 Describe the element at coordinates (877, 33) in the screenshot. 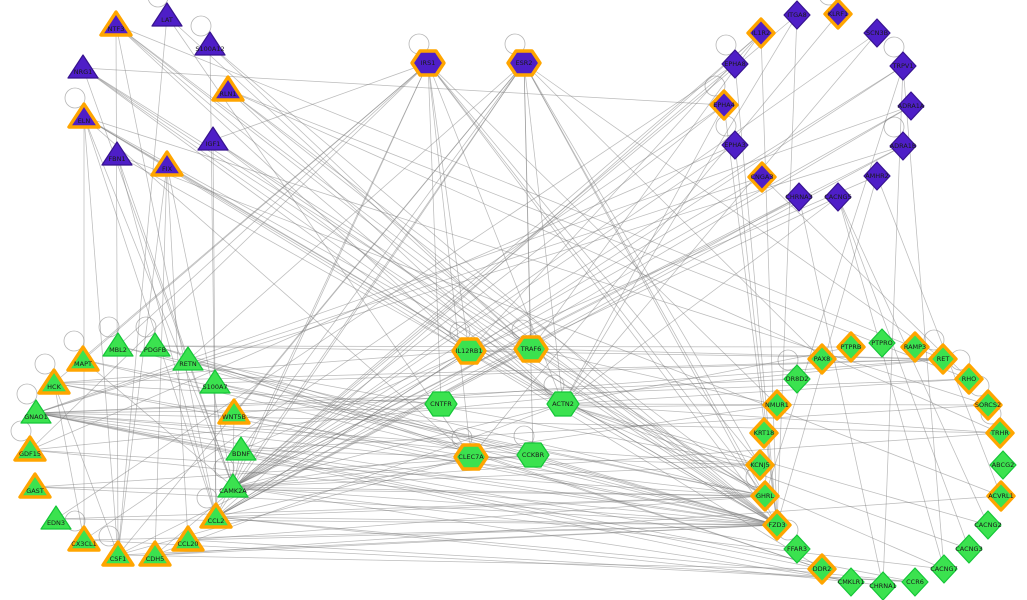

I see `node-SCN3B` at that location.